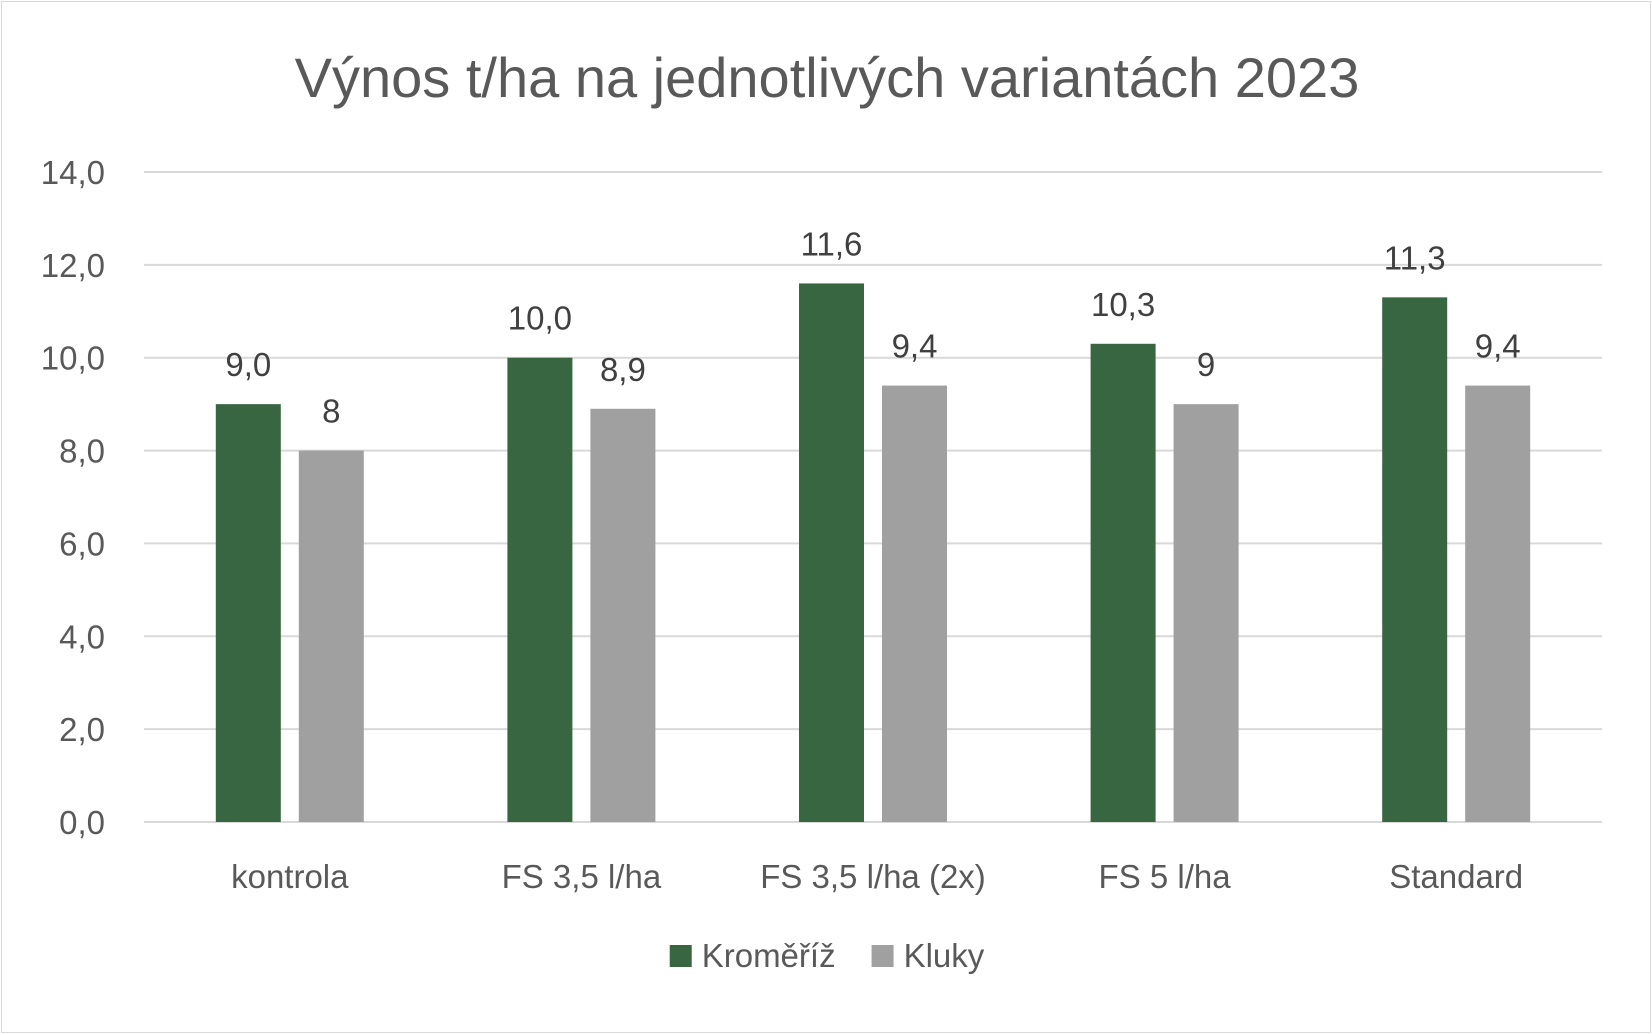 The width and height of the screenshot is (1652, 1035). What do you see at coordinates (82, 729) in the screenshot?
I see `y-tick-label: 2,0` at bounding box center [82, 729].